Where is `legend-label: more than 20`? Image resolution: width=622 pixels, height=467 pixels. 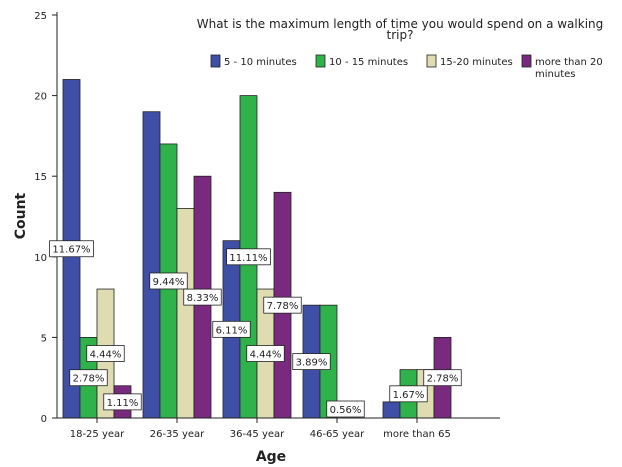
legend-label: more than 20 is located at coordinates (569, 62).